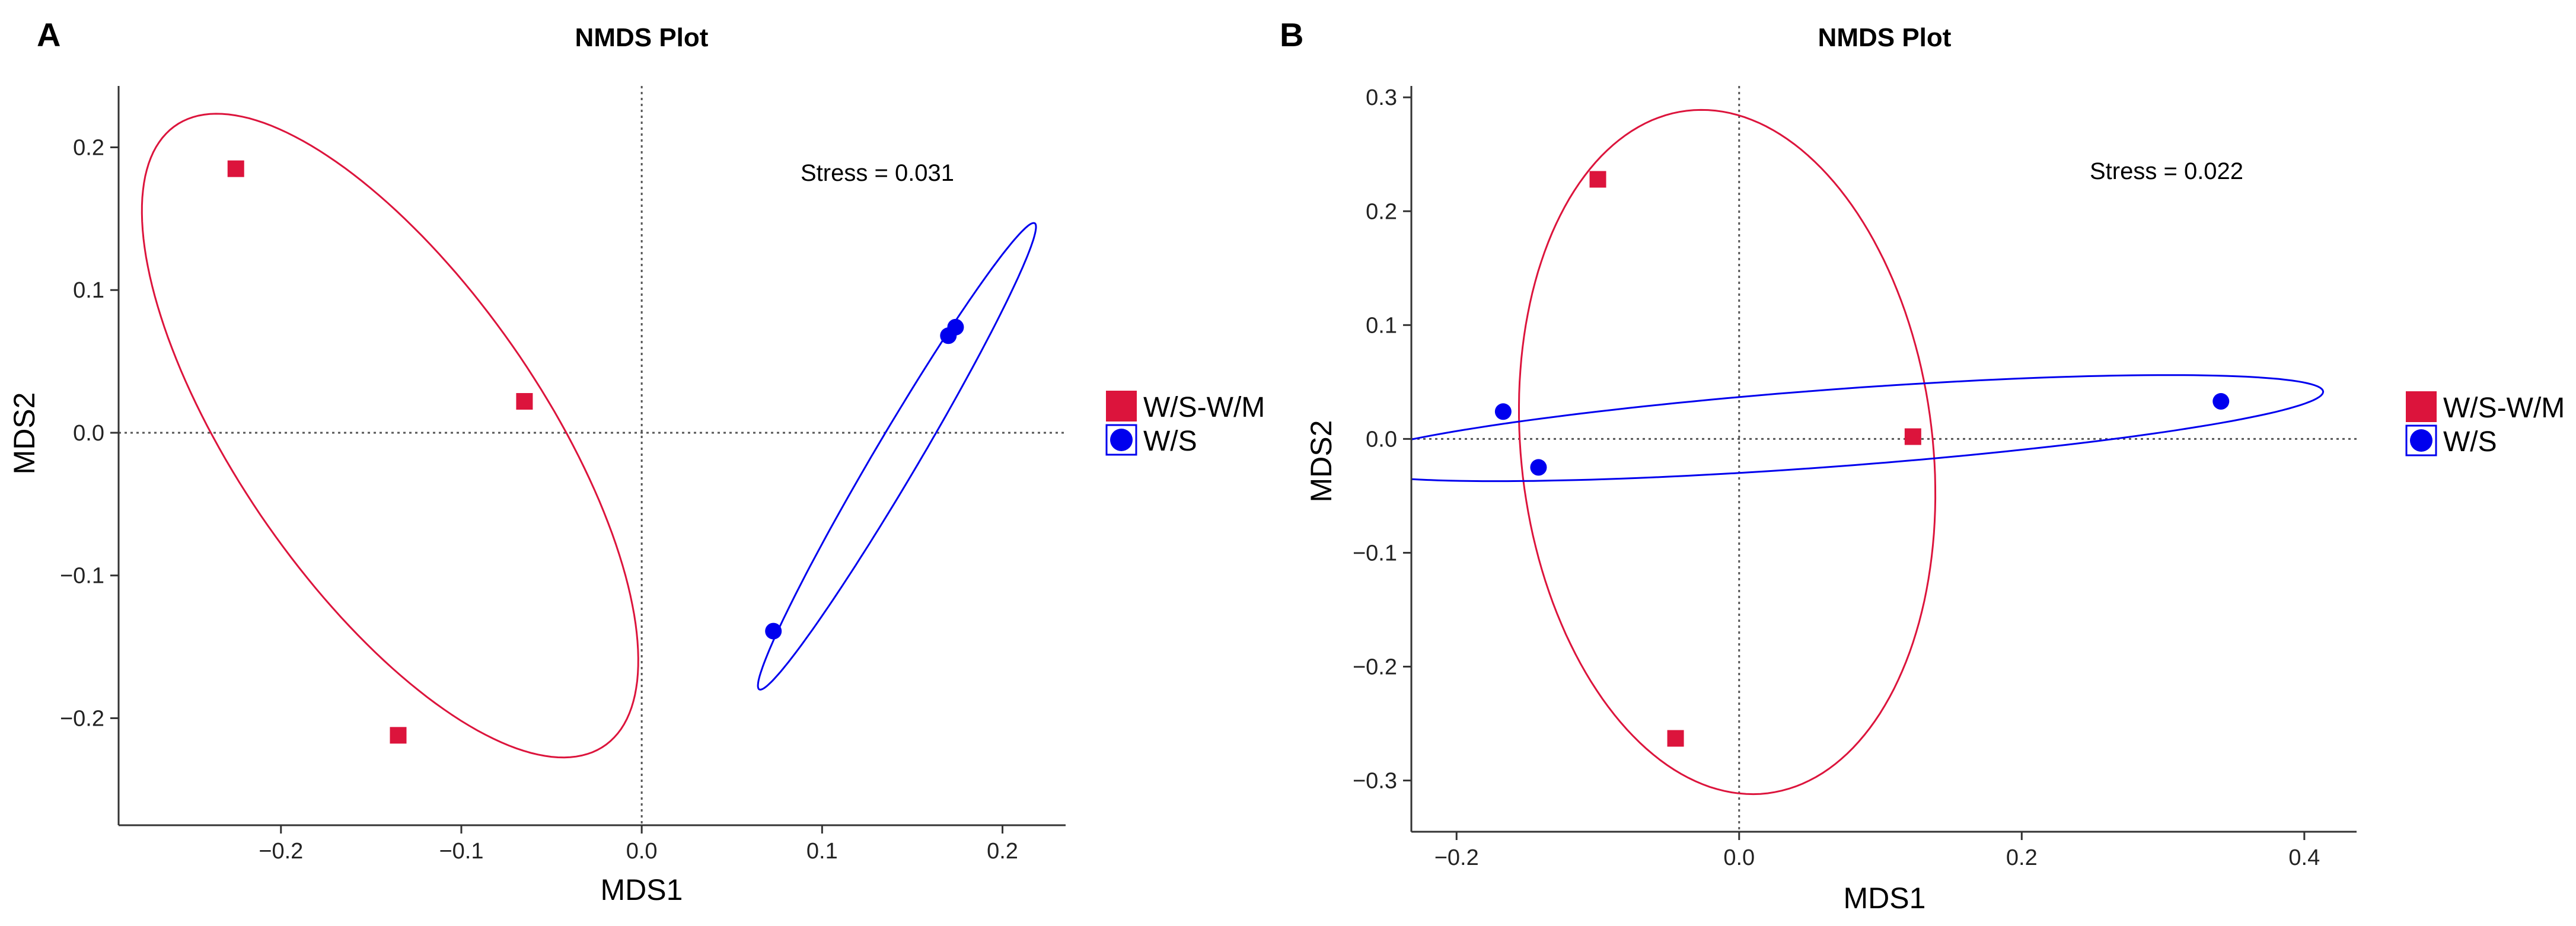 Image resolution: width=2576 pixels, height=926 pixels. What do you see at coordinates (1739, 858) in the screenshot?
I see `x-tick-label-b-1: 0.0` at bounding box center [1739, 858].